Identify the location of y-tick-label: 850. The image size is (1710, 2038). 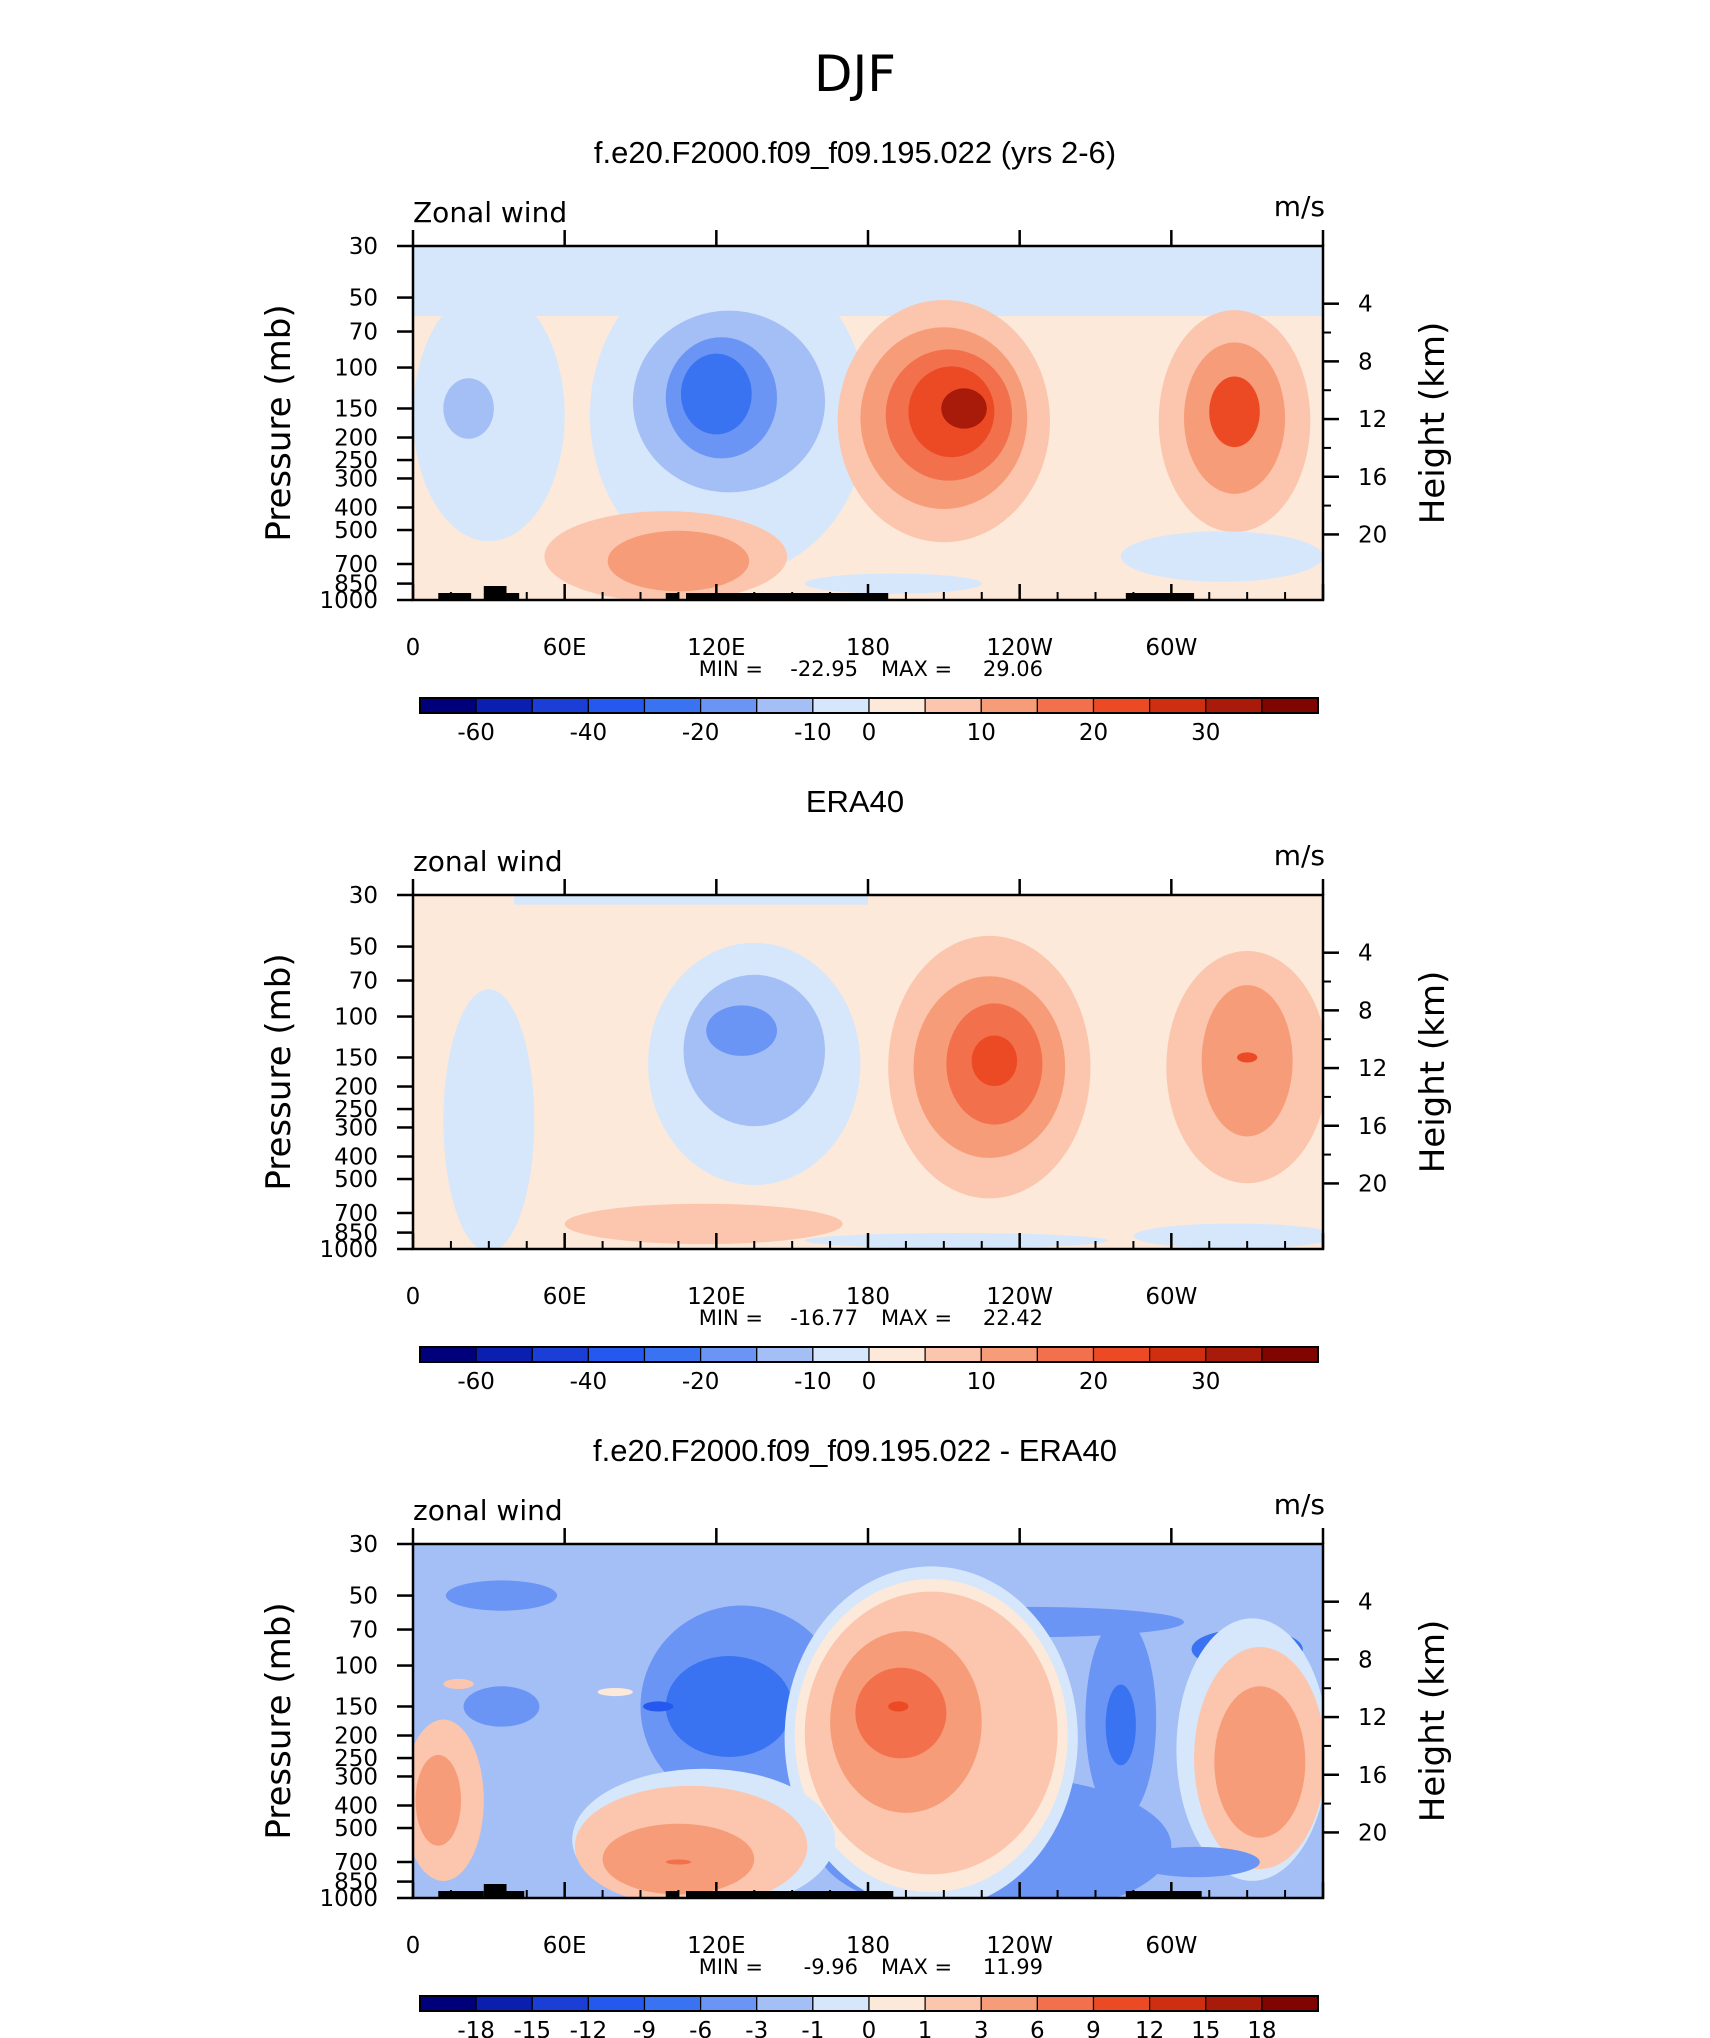
(356, 1883).